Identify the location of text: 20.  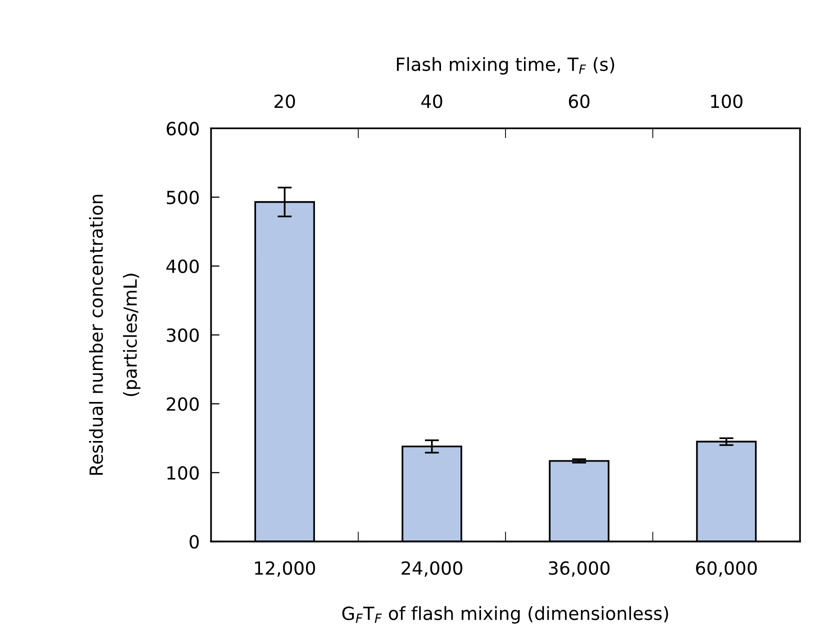
(284, 101).